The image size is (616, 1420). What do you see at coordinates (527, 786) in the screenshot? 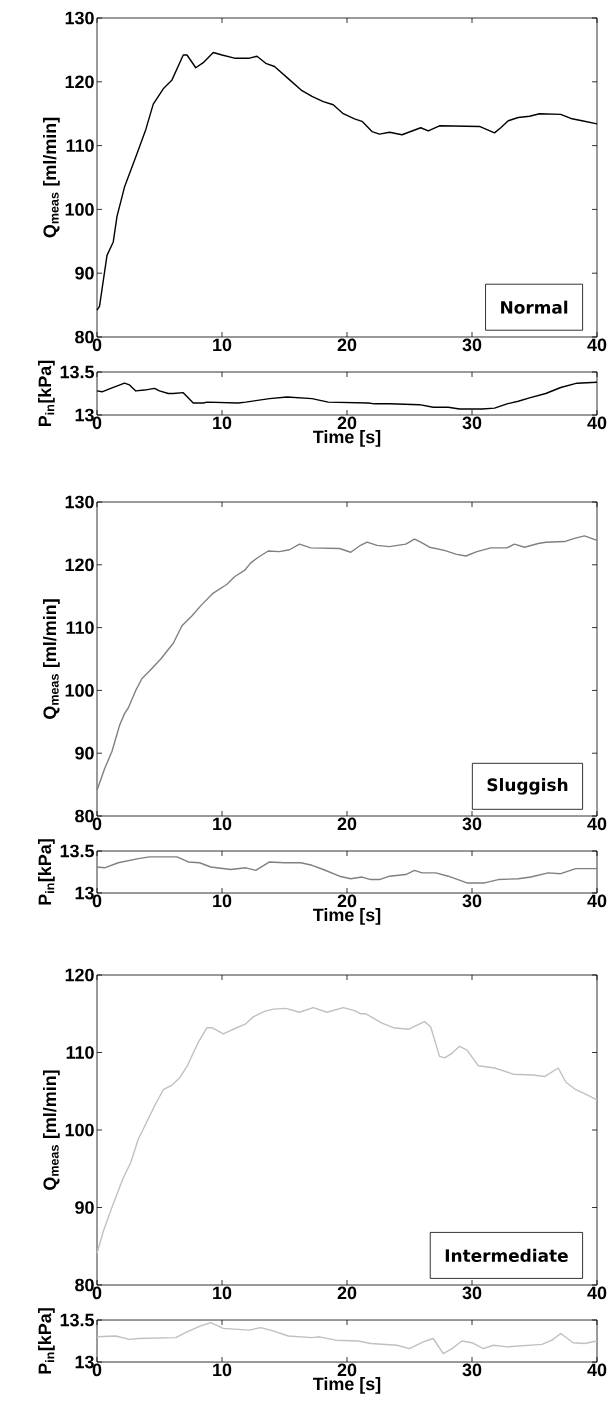
I see `annotation: Sluggish` at bounding box center [527, 786].